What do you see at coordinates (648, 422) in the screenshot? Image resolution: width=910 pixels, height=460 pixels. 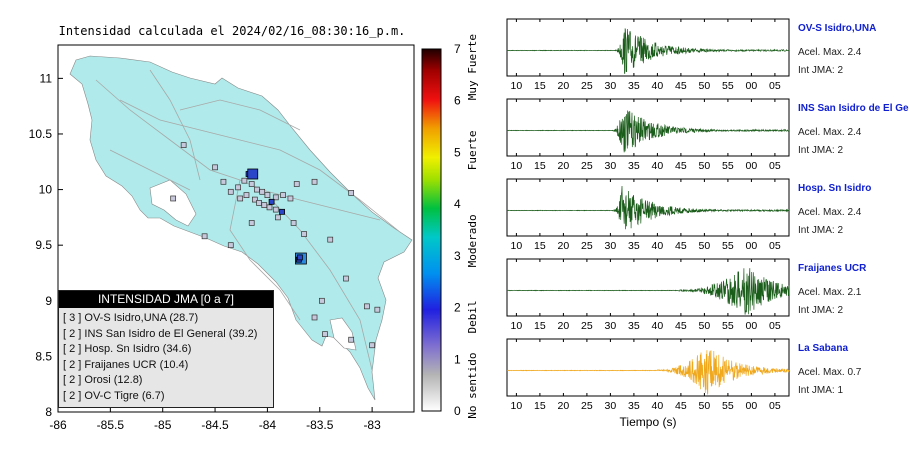 I see `trace-xlabel: Tiempo (s)` at bounding box center [648, 422].